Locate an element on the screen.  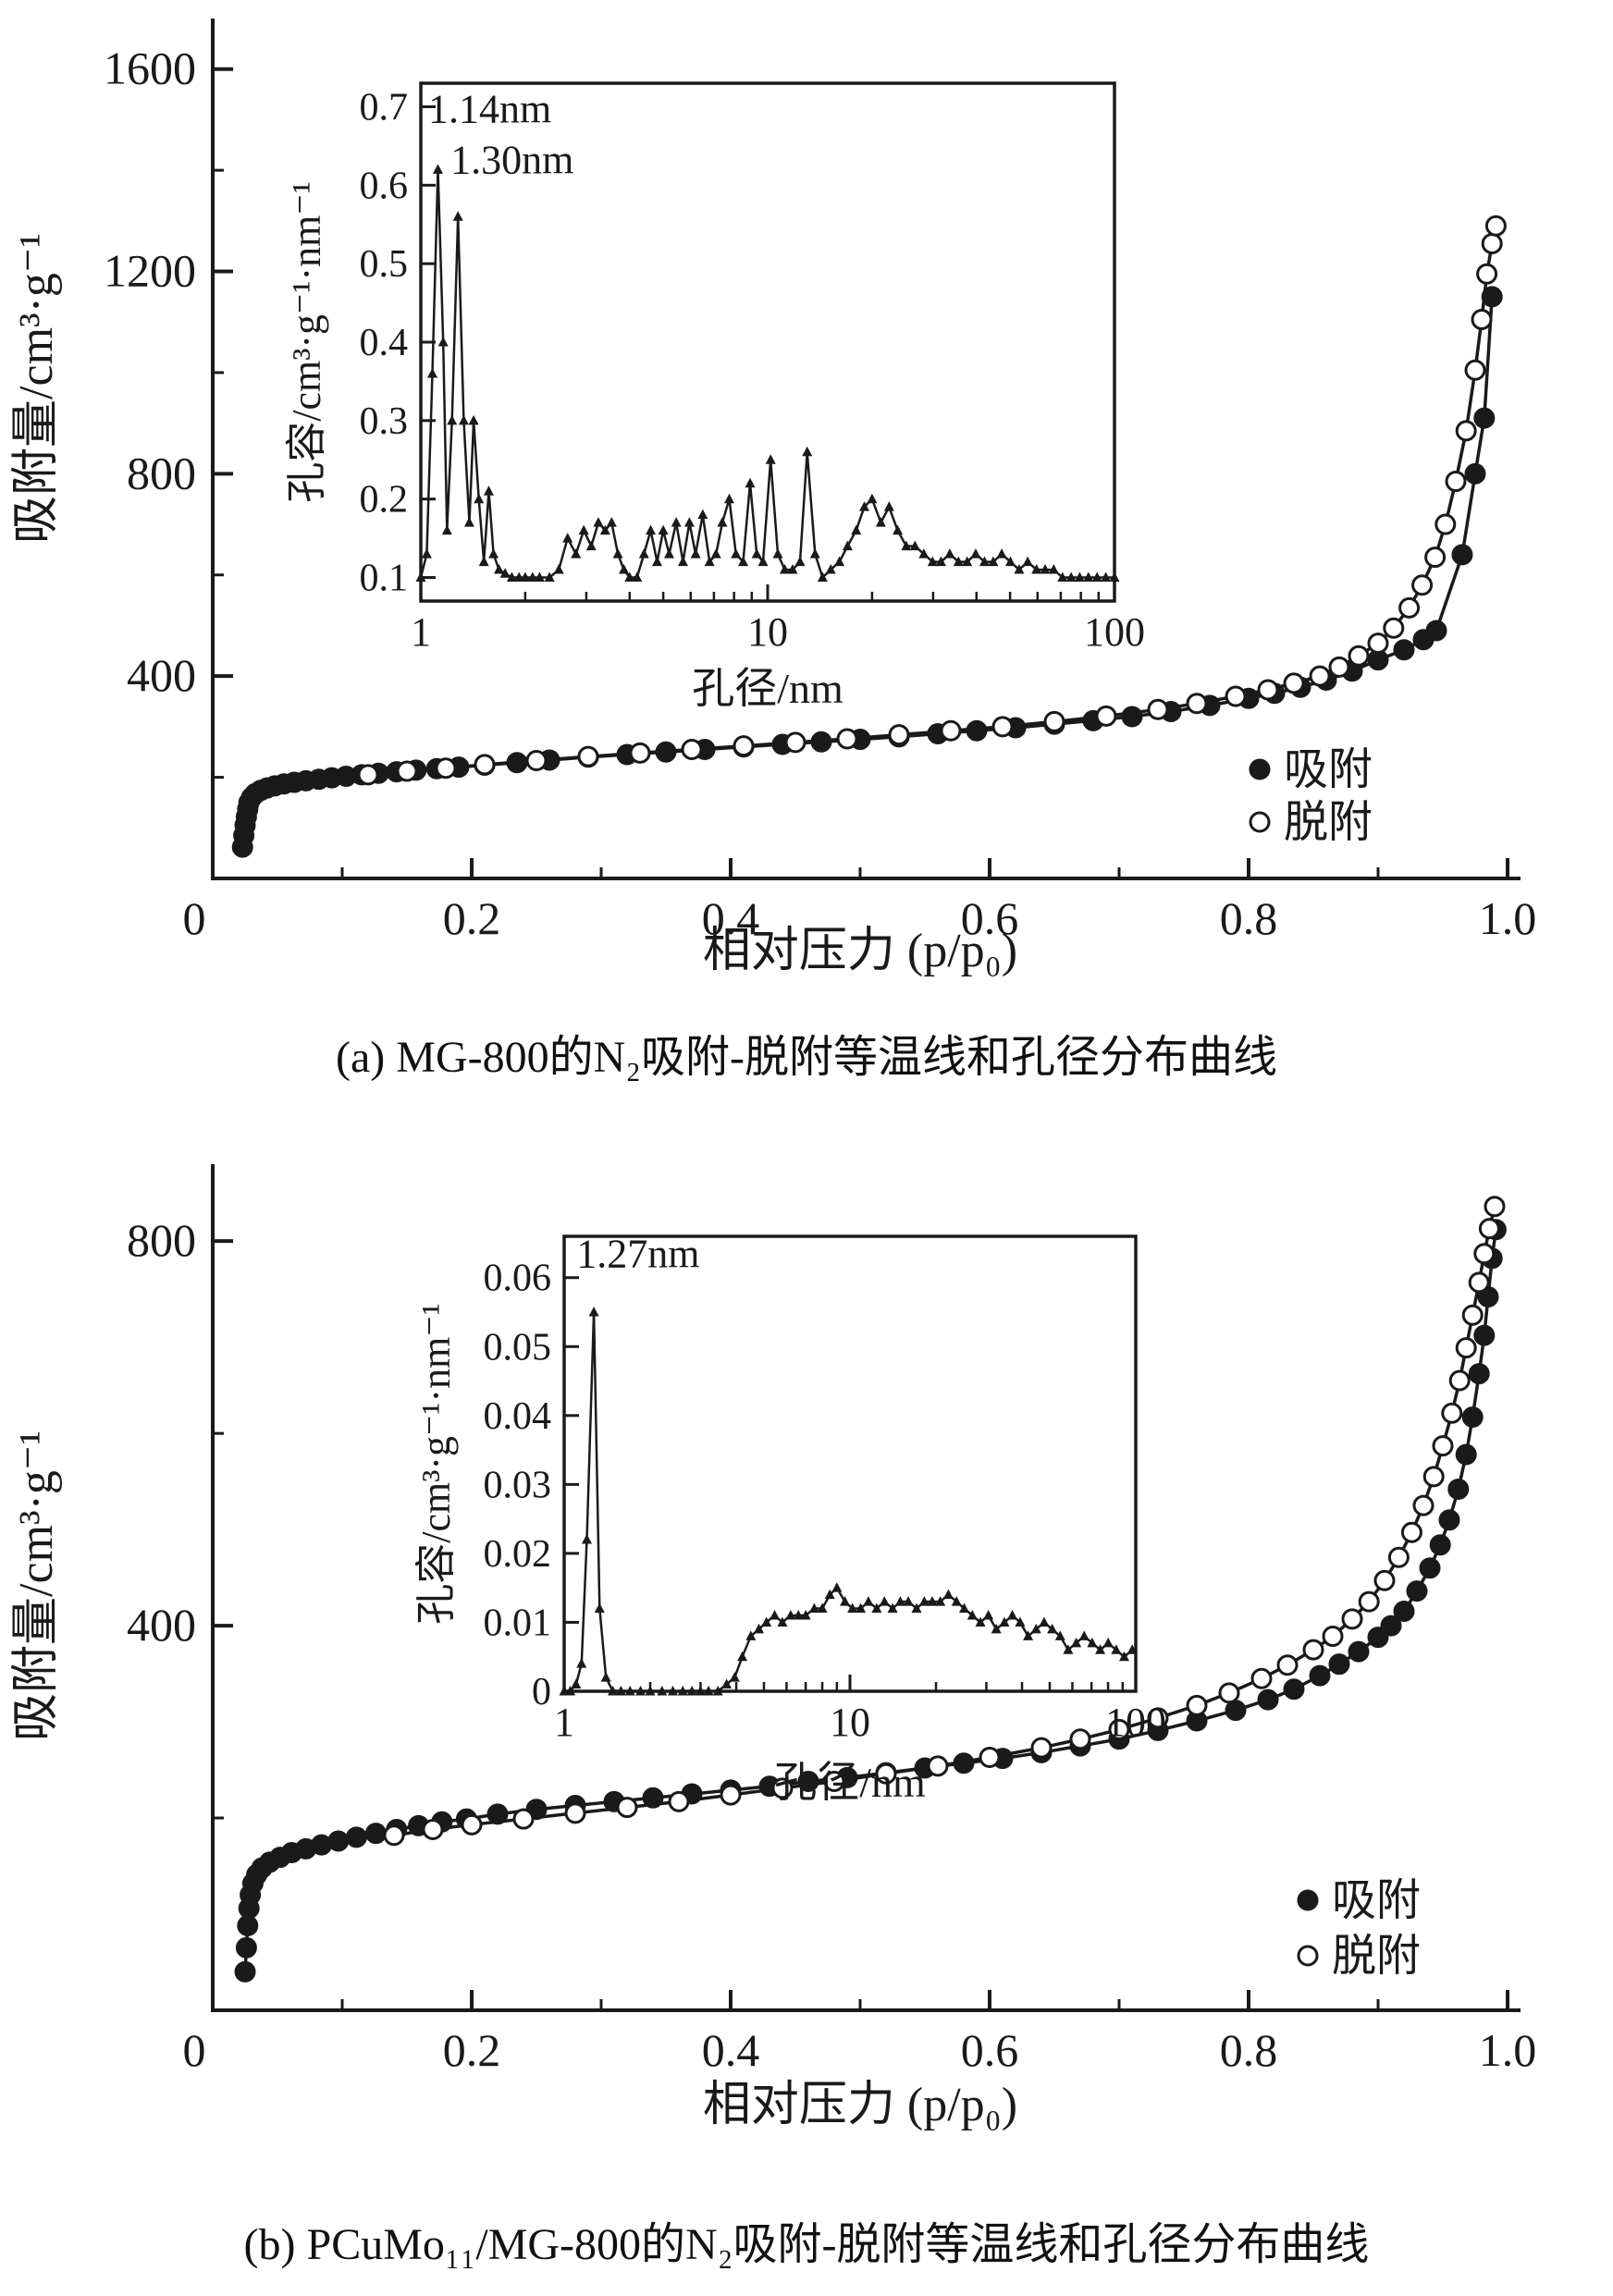
inset-y-axis-label: 孔容/cm³·g⁻¹·nm⁻¹ is located at coordinates (436, 1464).